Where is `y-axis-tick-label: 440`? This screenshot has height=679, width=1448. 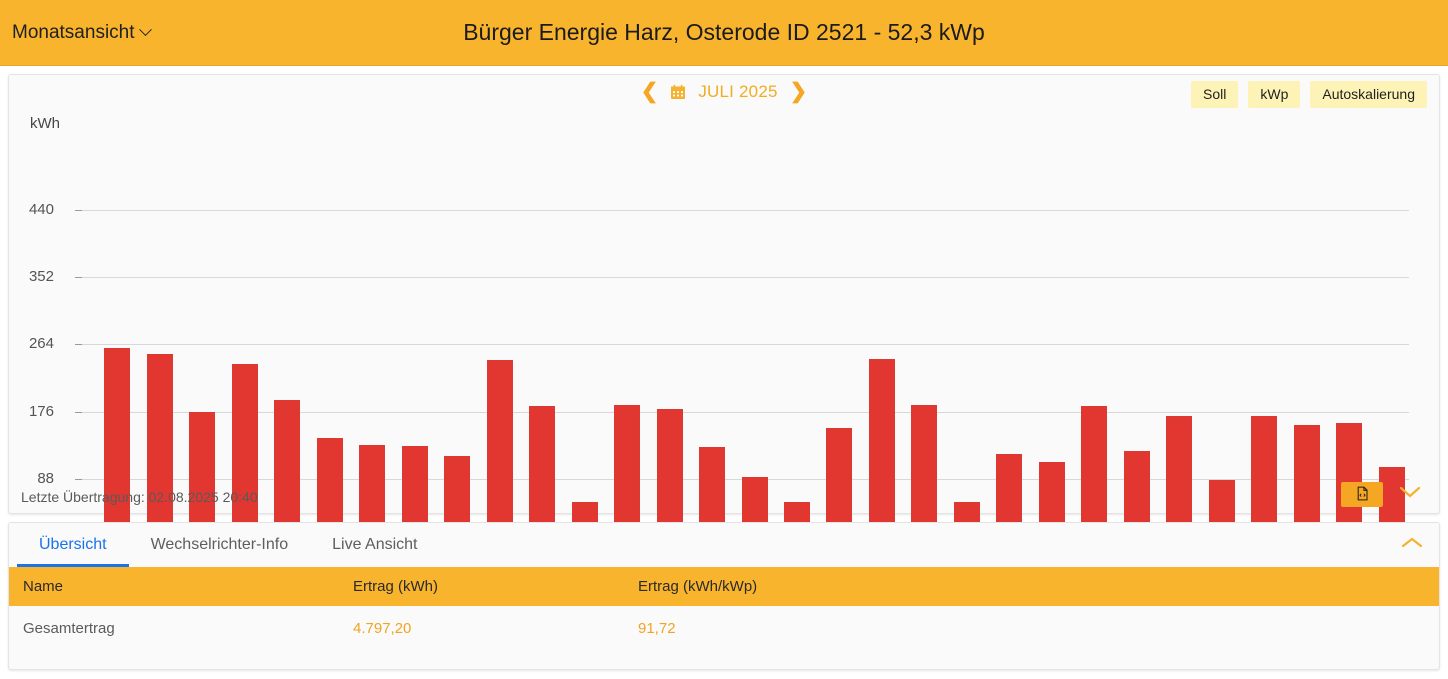 y-axis-tick-label: 440 is located at coordinates (41, 209).